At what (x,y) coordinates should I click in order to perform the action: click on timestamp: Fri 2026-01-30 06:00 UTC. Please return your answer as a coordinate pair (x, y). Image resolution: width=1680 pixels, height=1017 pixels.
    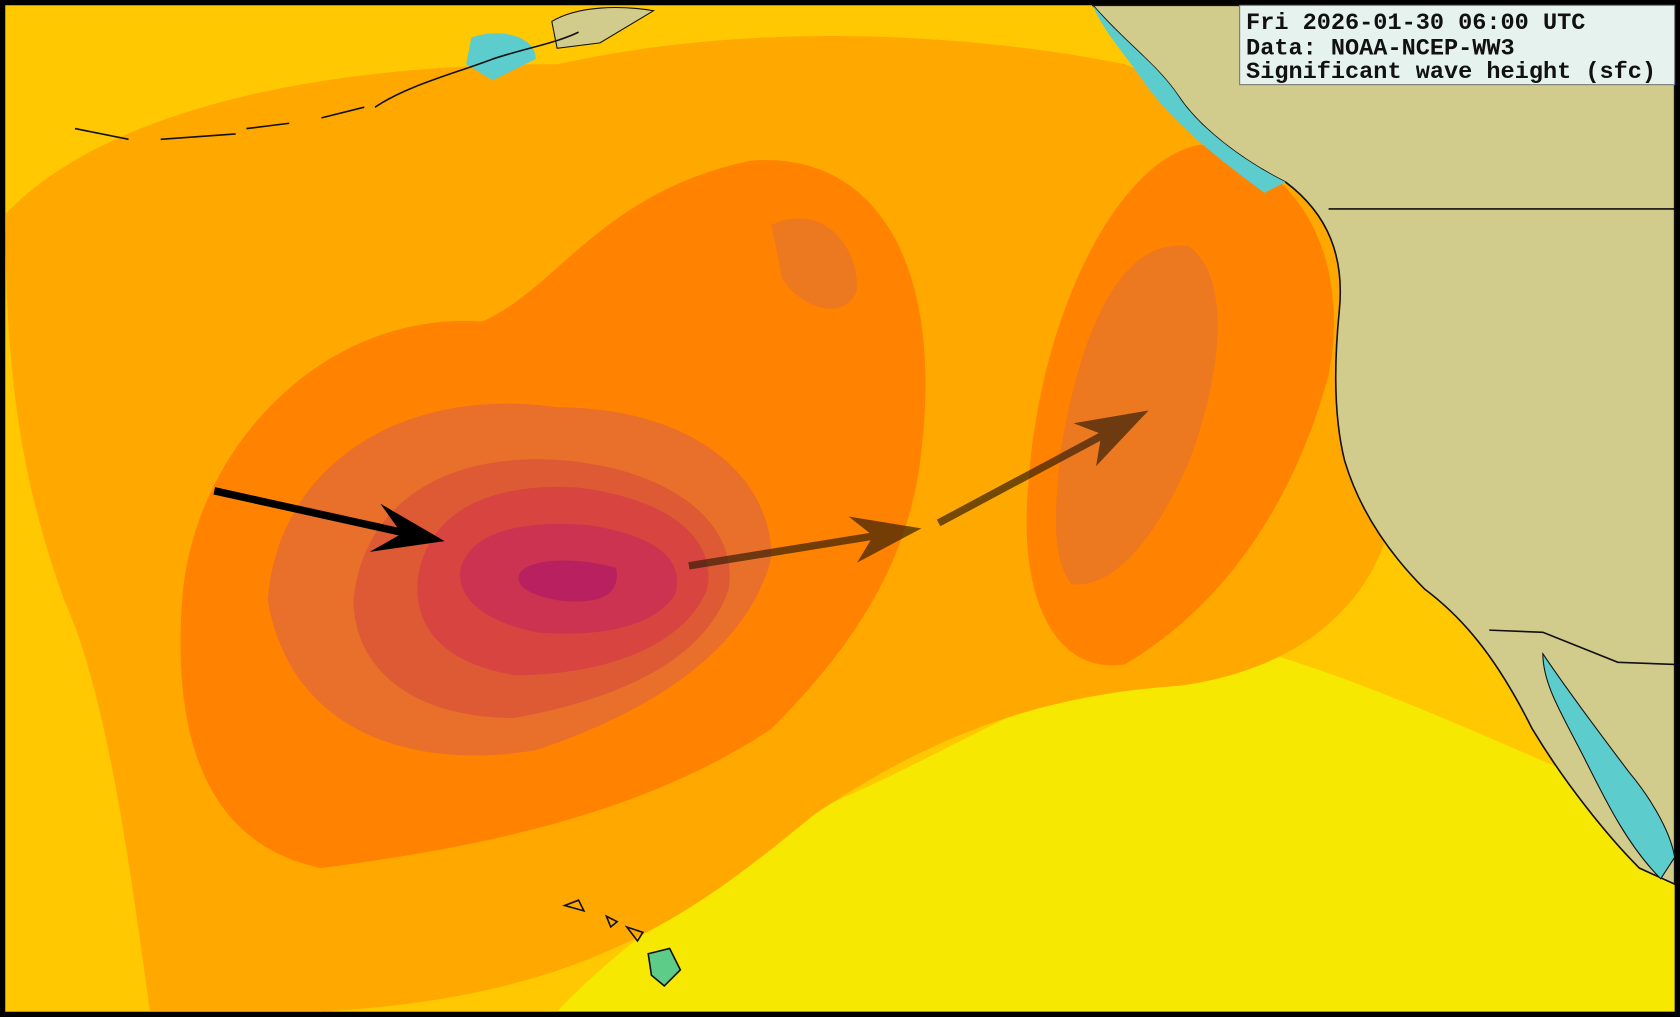
    Looking at the image, I should click on (1415, 23).